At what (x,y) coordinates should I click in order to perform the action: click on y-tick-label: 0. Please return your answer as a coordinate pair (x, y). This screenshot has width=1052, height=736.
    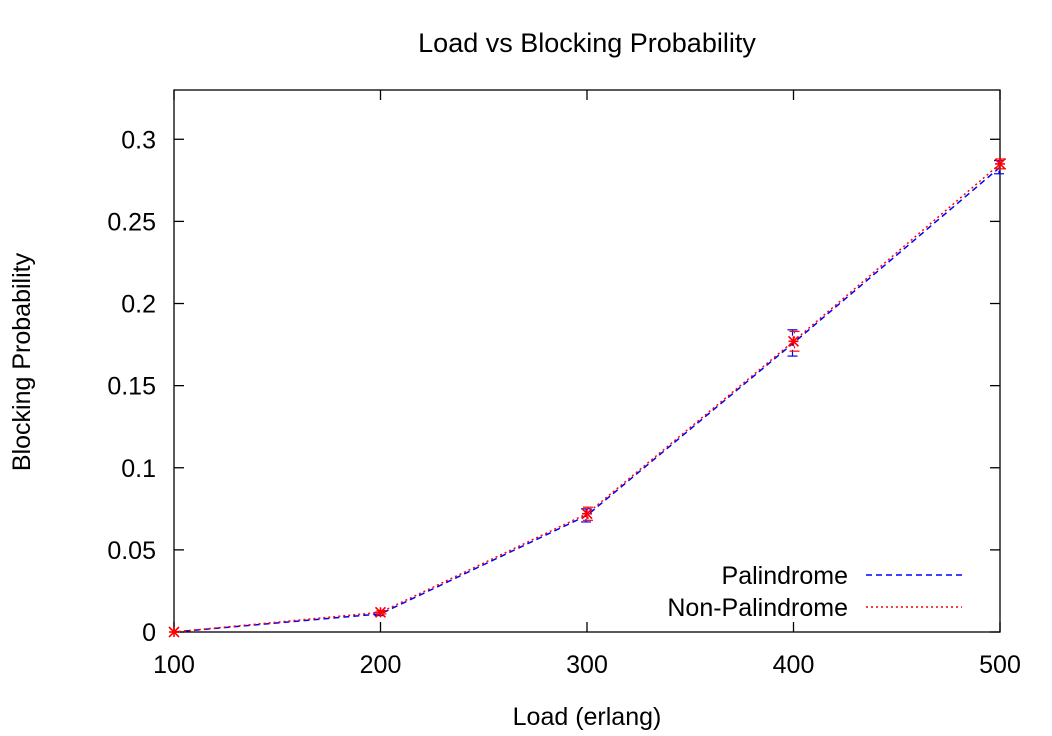
    Looking at the image, I should click on (149, 633).